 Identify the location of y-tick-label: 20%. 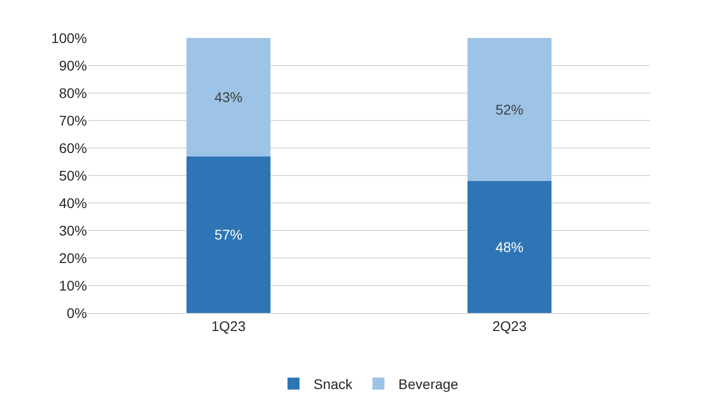
(72, 258).